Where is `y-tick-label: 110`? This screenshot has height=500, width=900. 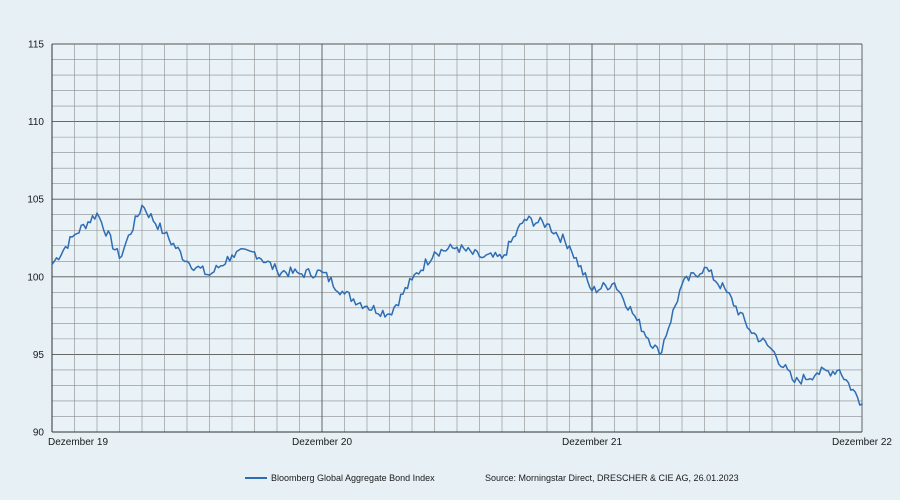
y-tick-label: 110 is located at coordinates (36, 122).